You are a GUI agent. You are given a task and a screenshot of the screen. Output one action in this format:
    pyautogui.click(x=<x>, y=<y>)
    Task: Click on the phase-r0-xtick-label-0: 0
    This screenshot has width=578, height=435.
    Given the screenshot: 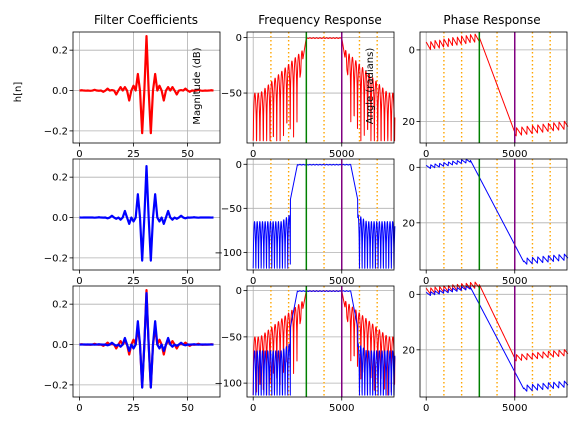 What is the action you would take?
    pyautogui.click(x=426, y=154)
    